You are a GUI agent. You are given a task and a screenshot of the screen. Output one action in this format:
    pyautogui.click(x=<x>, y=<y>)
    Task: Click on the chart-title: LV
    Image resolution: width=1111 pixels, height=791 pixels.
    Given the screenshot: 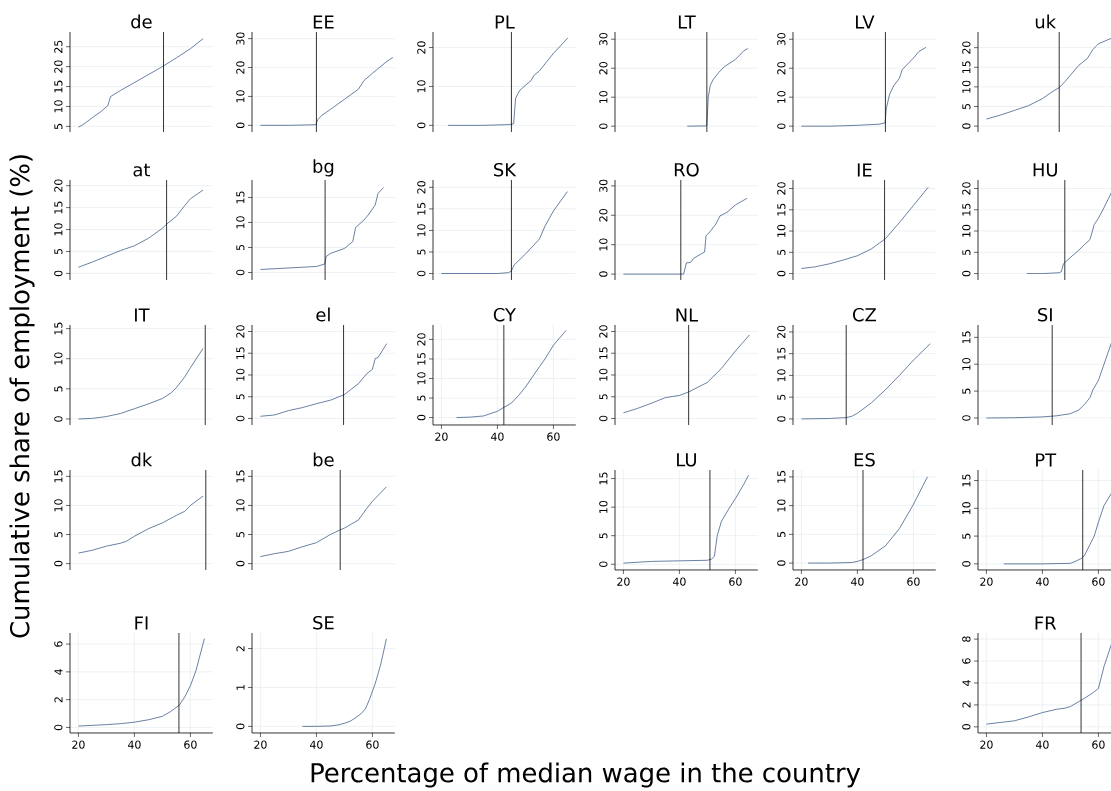 What is the action you would take?
    pyautogui.click(x=865, y=22)
    